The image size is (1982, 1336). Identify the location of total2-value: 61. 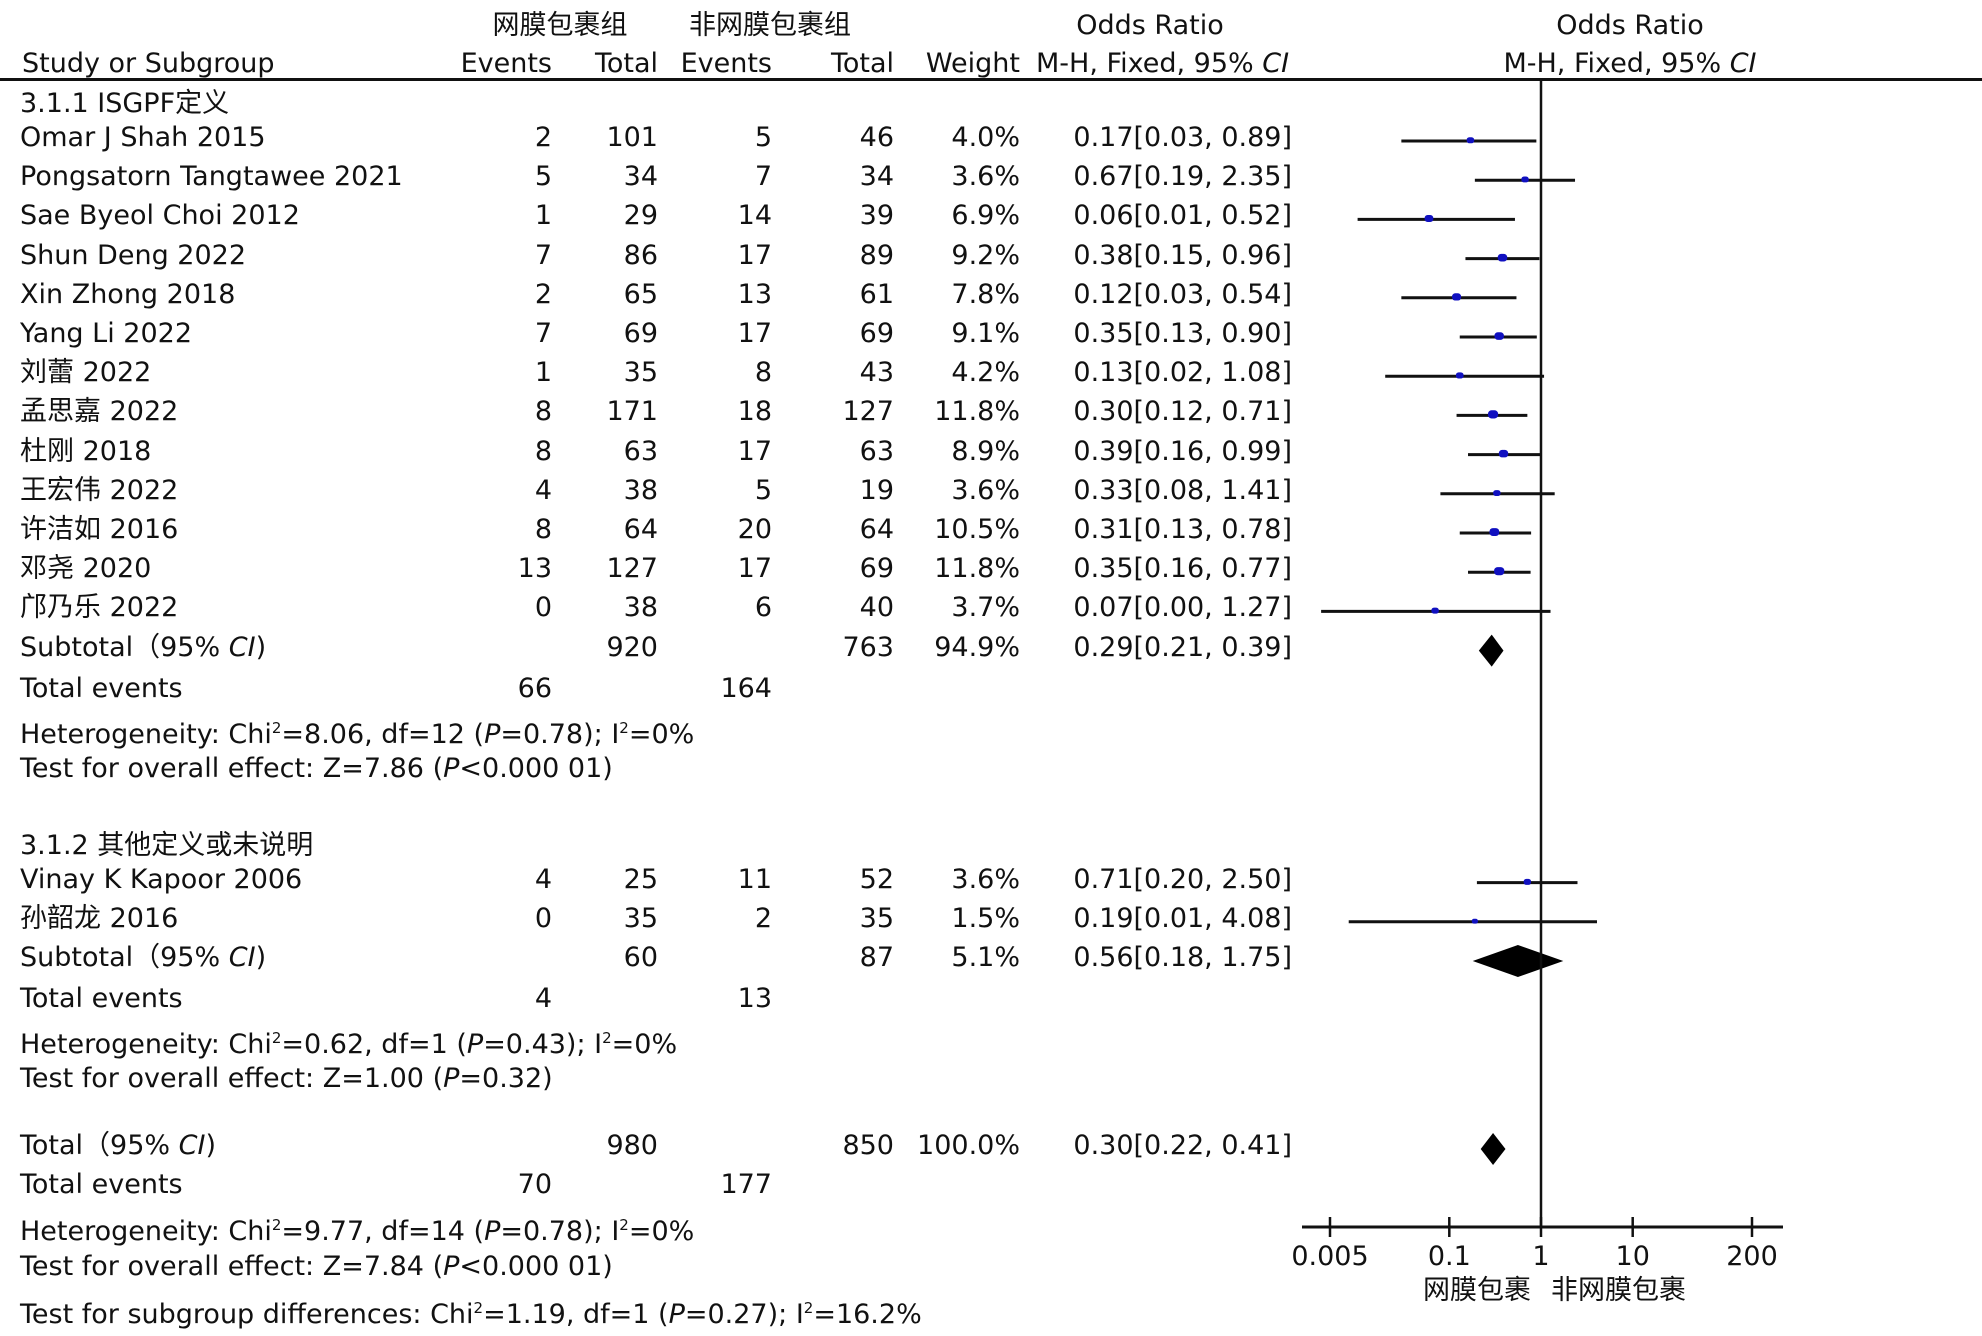
(876, 294).